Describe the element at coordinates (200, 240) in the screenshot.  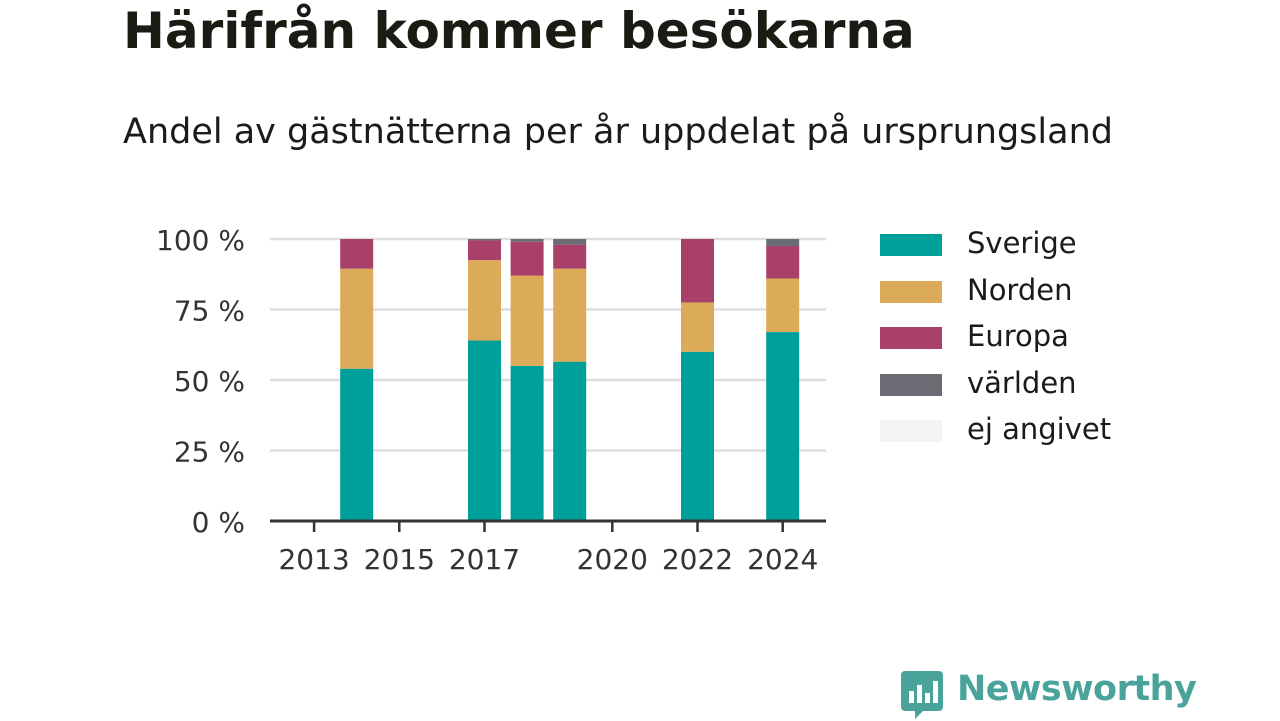
I see `y-tick-label: 100 %` at that location.